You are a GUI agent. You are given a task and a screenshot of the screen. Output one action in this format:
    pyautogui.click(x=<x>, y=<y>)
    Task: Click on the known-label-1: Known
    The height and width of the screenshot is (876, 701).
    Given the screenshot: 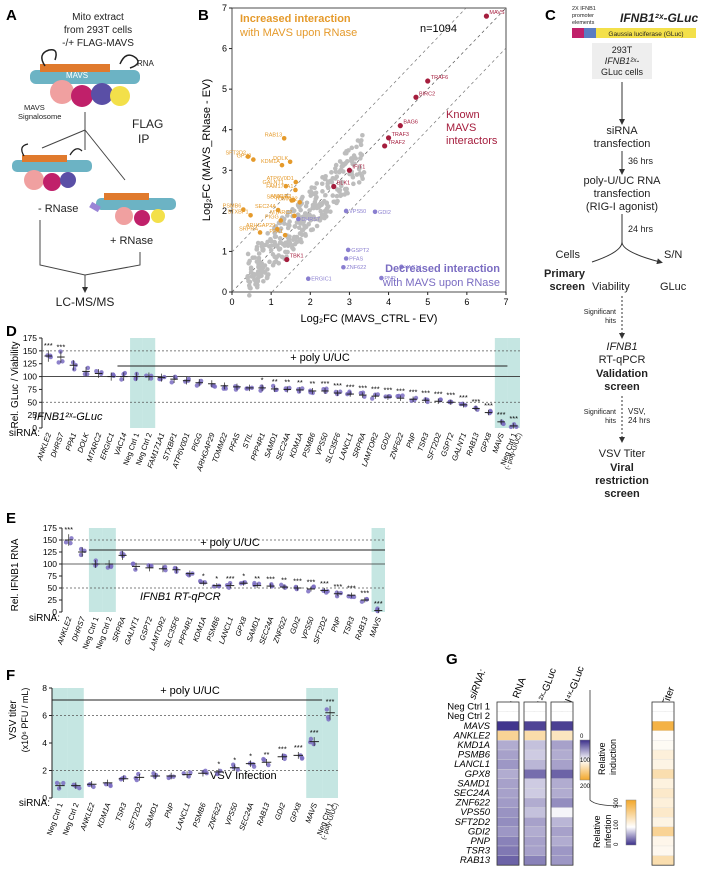 What is the action you would take?
    pyautogui.click(x=463, y=115)
    